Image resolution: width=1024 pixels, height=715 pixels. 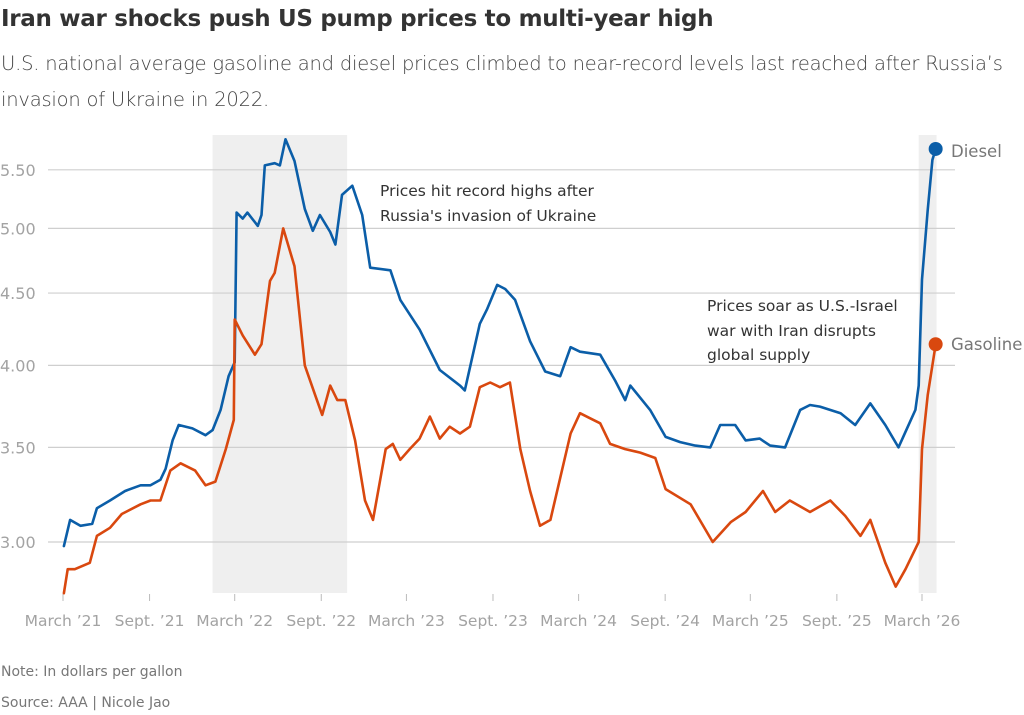 I want to click on x-tick-label: Sept. ’22, so click(x=321, y=621).